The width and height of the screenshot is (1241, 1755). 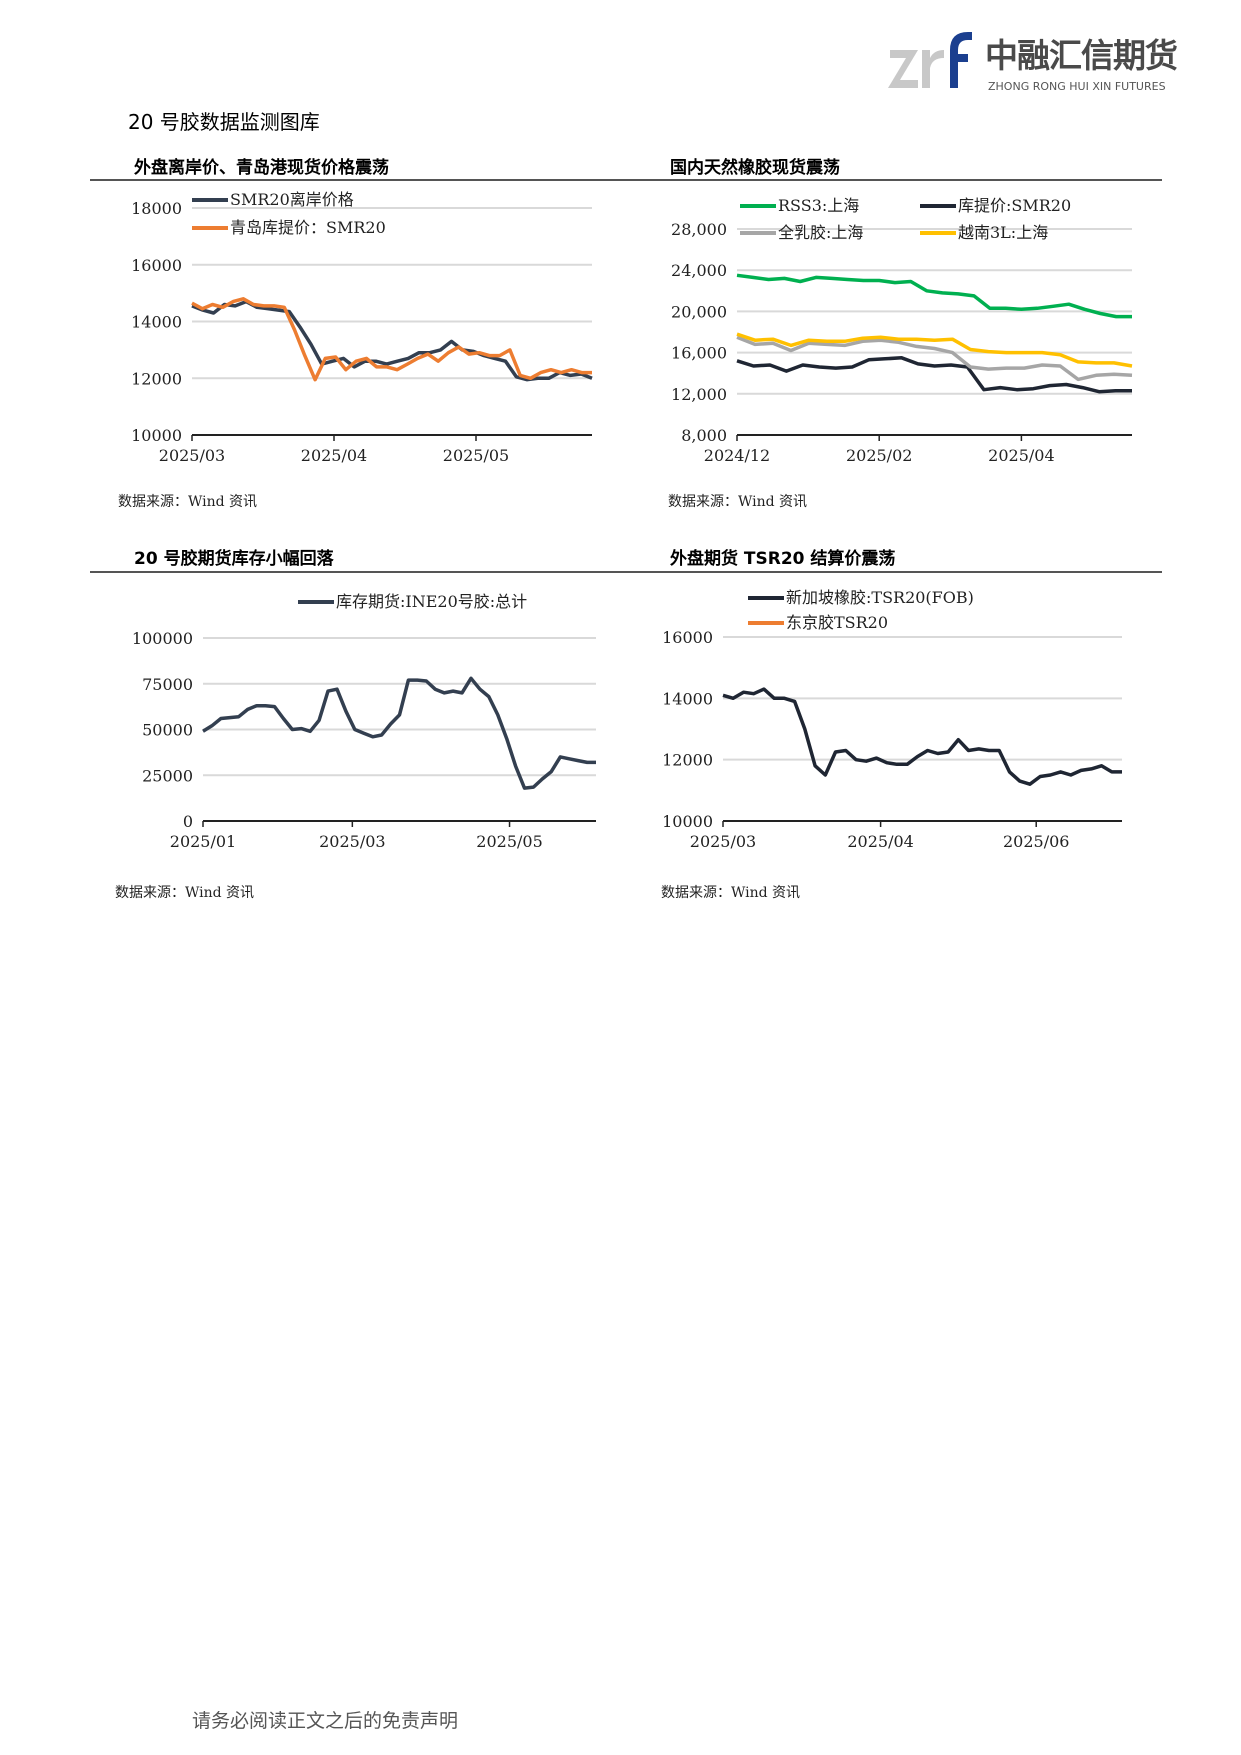 What do you see at coordinates (930, 60) in the screenshot?
I see `company-logo-mark` at bounding box center [930, 60].